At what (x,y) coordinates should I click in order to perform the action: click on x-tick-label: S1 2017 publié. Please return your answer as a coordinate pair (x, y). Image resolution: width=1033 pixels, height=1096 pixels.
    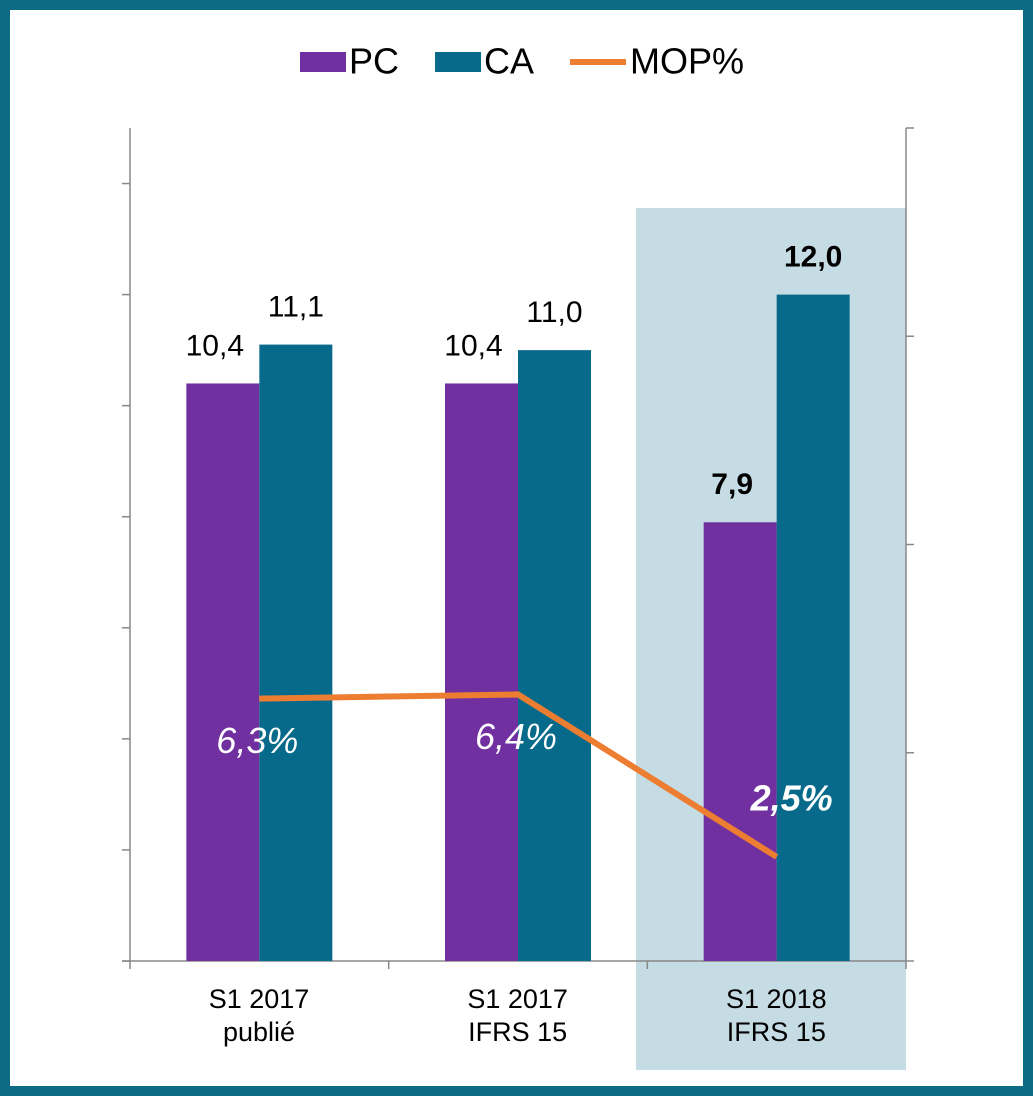
    Looking at the image, I should click on (259, 1015).